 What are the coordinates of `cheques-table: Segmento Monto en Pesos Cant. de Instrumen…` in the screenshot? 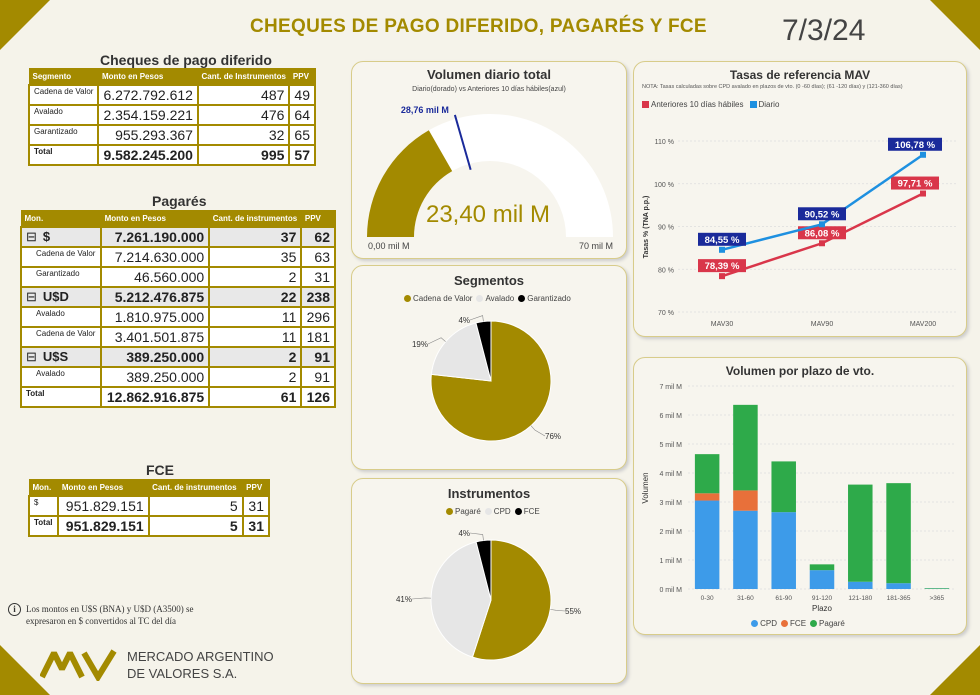 It's located at (171, 117).